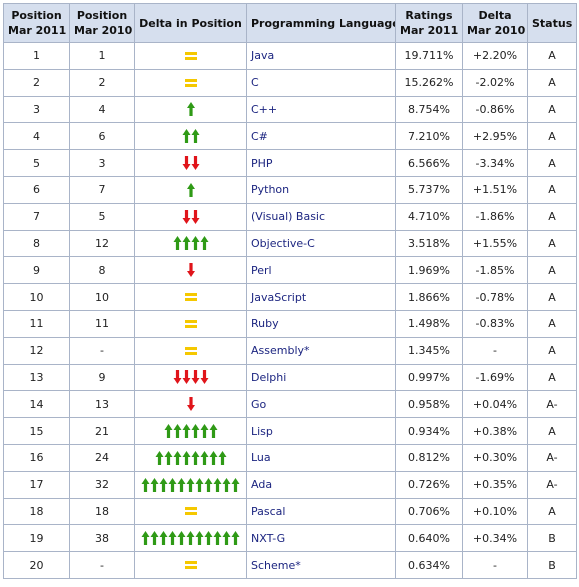  I want to click on table-cell: 12, so click(102, 243).